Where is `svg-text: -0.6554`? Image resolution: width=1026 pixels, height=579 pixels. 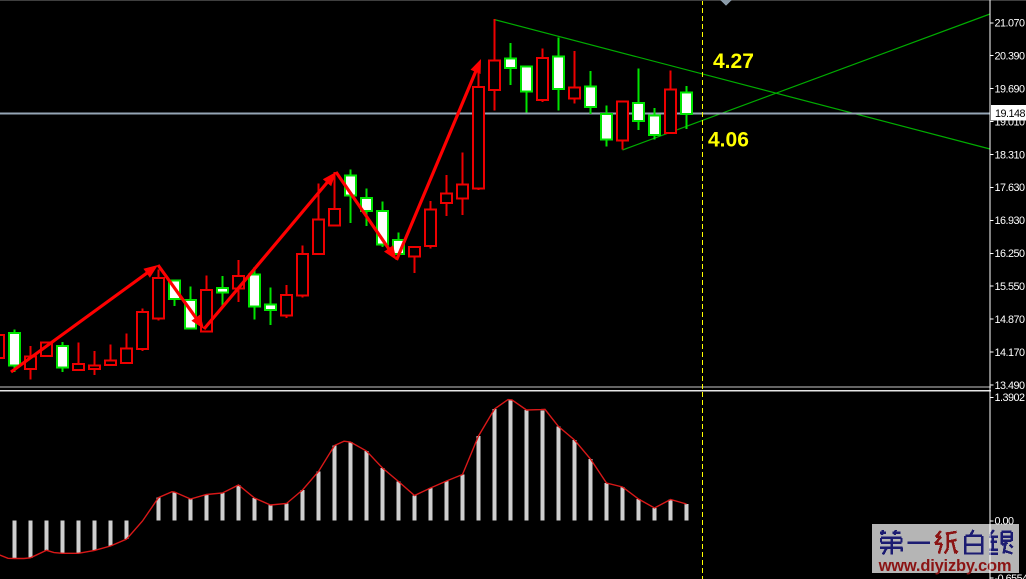 svg-text: -0.6554 is located at coordinates (1010, 576).